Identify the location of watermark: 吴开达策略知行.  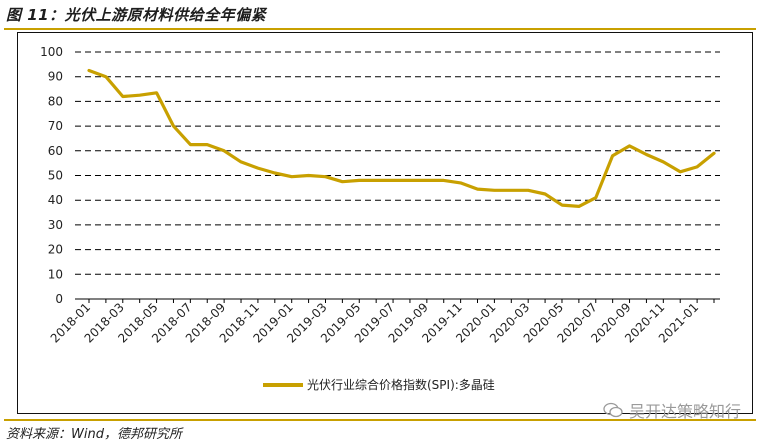
(672, 410).